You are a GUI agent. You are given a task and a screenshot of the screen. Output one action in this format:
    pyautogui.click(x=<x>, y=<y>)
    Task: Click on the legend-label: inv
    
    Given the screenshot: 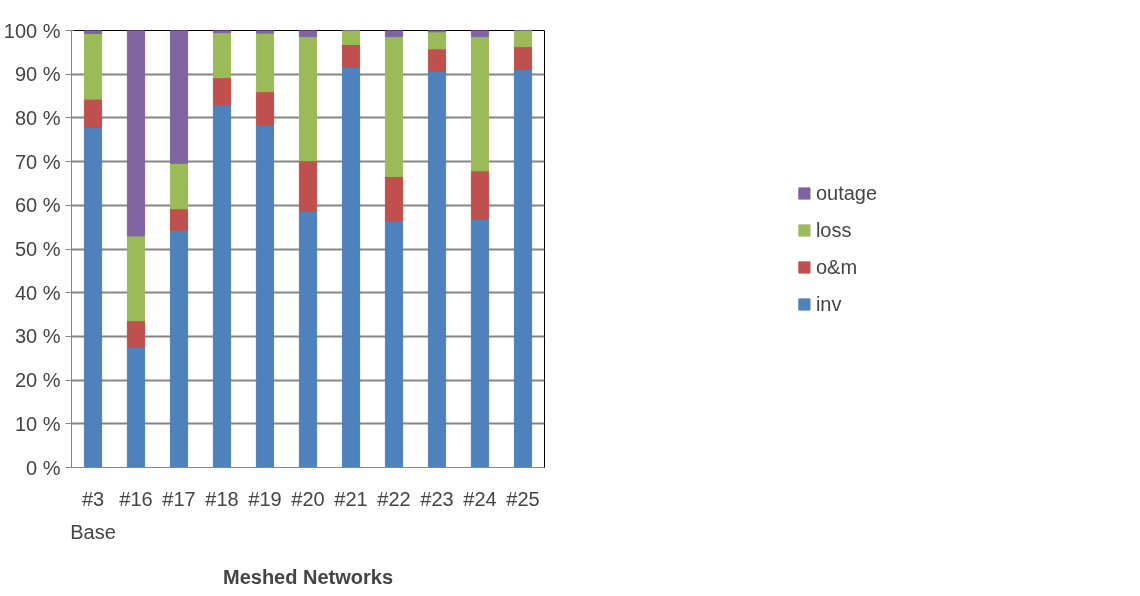 What is the action you would take?
    pyautogui.click(x=828, y=304)
    